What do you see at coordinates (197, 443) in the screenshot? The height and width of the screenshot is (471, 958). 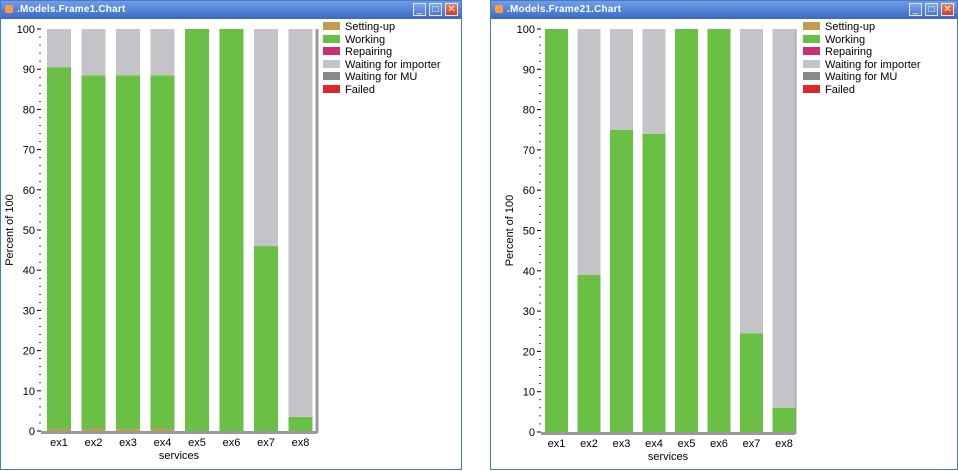 I see `x-tick-label: ex5` at bounding box center [197, 443].